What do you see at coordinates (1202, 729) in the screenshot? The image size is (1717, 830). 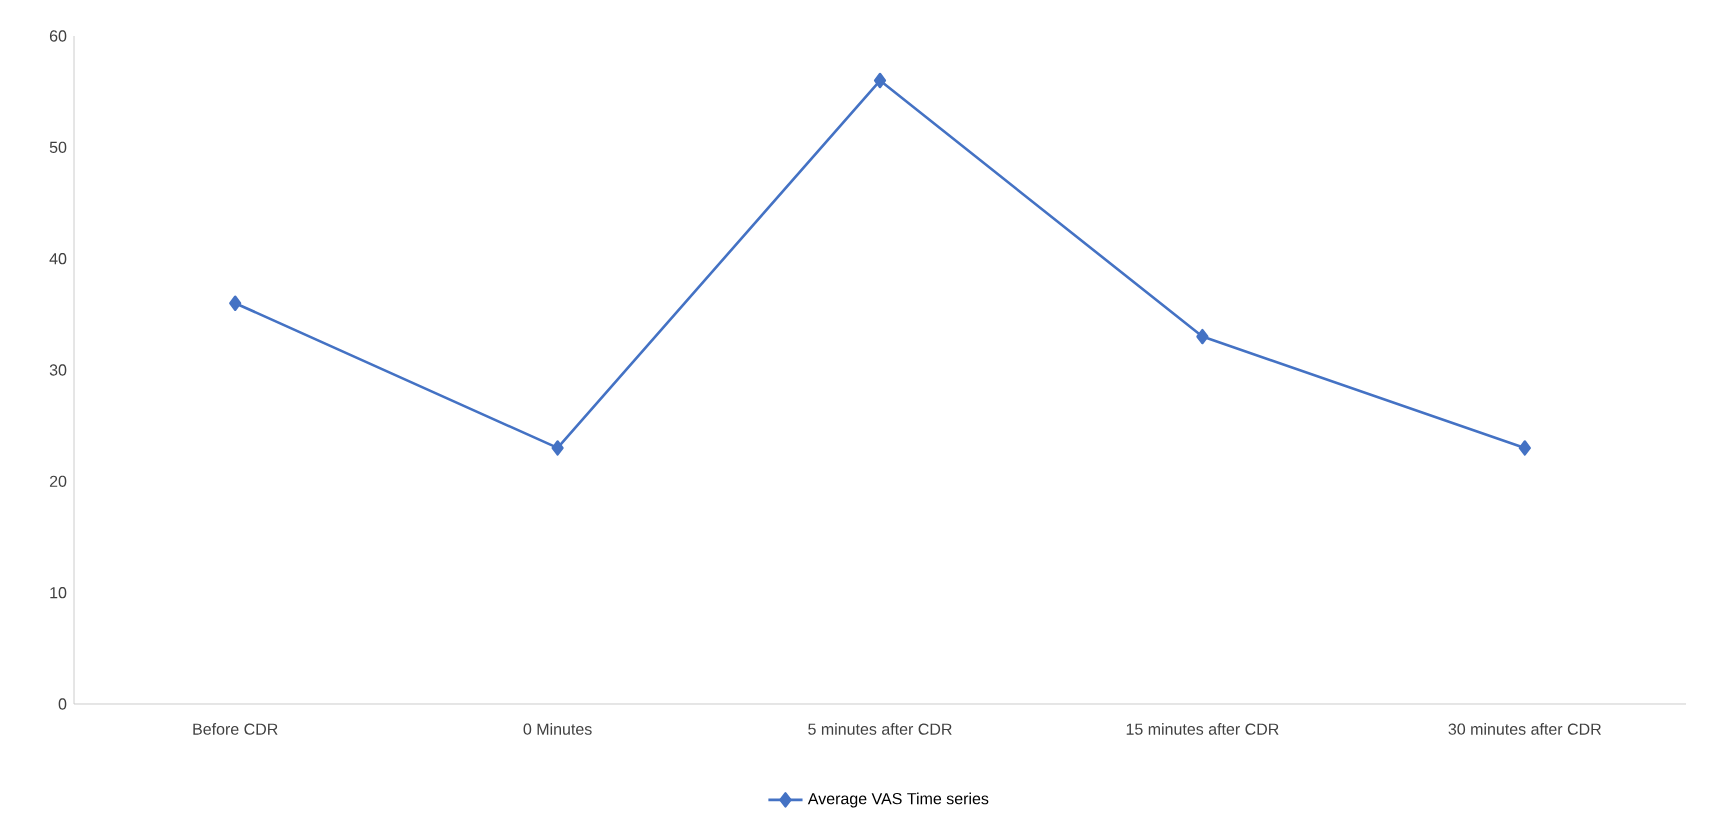 I see `x-tick-label: 15 minutes after CDR` at bounding box center [1202, 729].